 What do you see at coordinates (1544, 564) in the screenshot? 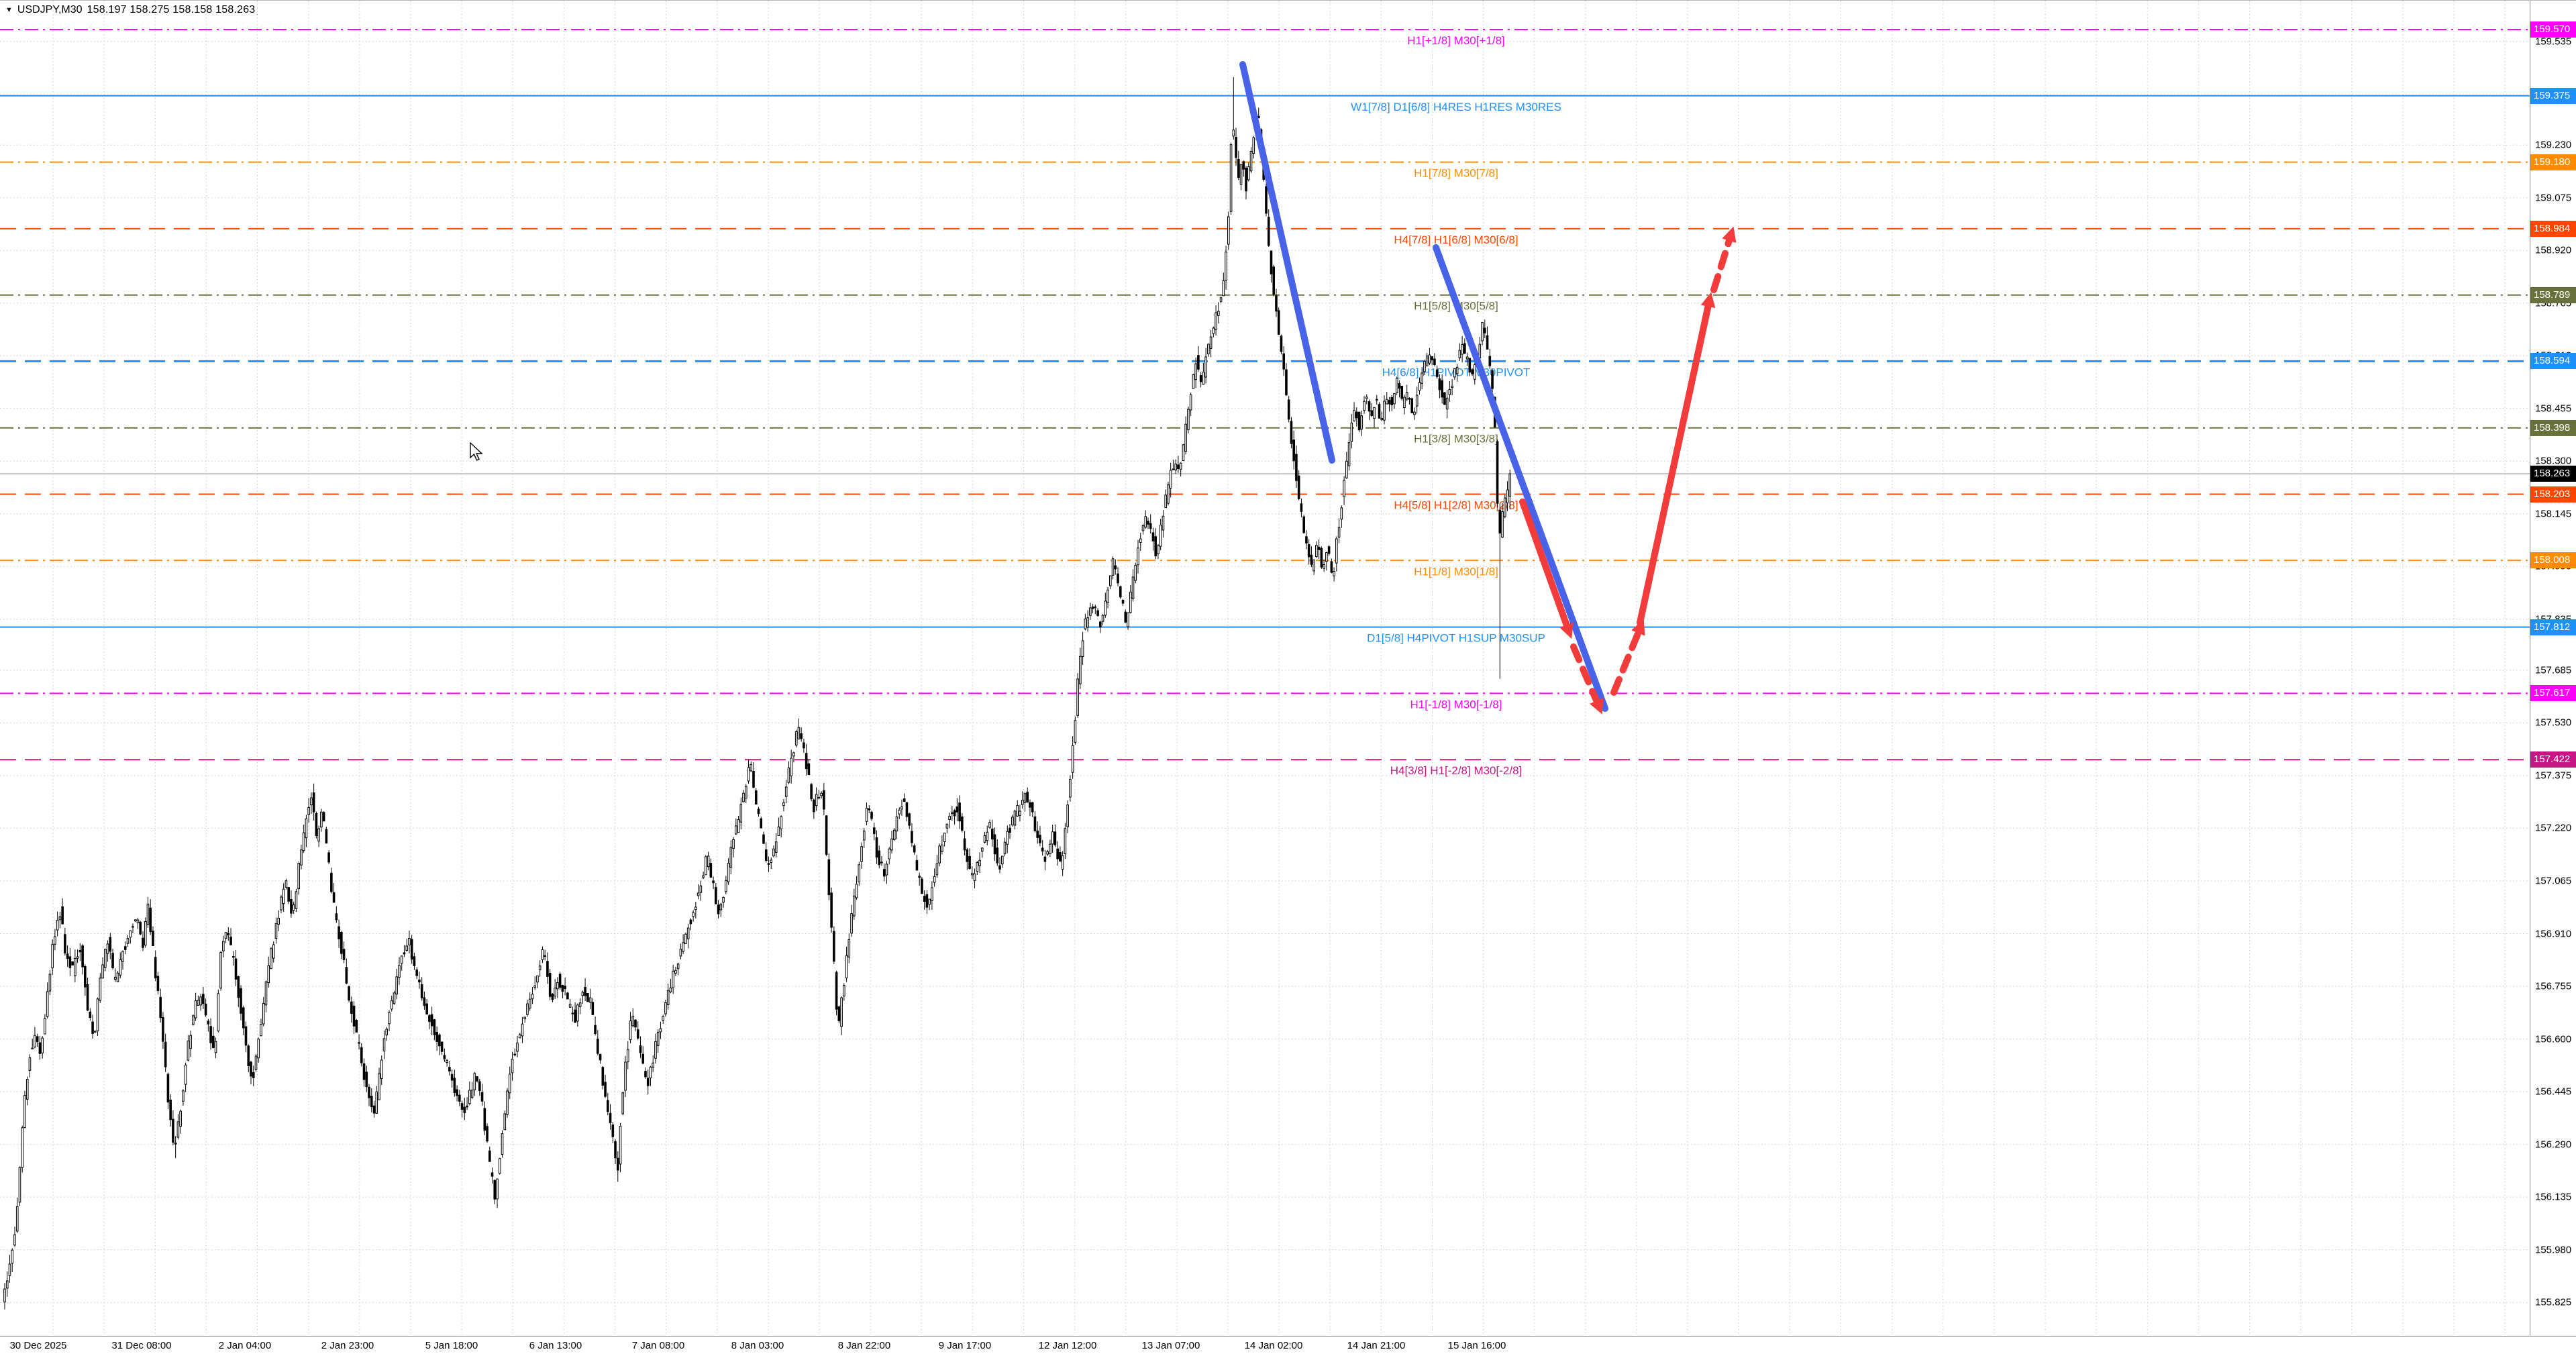
I see `red-arrow-down-solid` at bounding box center [1544, 564].